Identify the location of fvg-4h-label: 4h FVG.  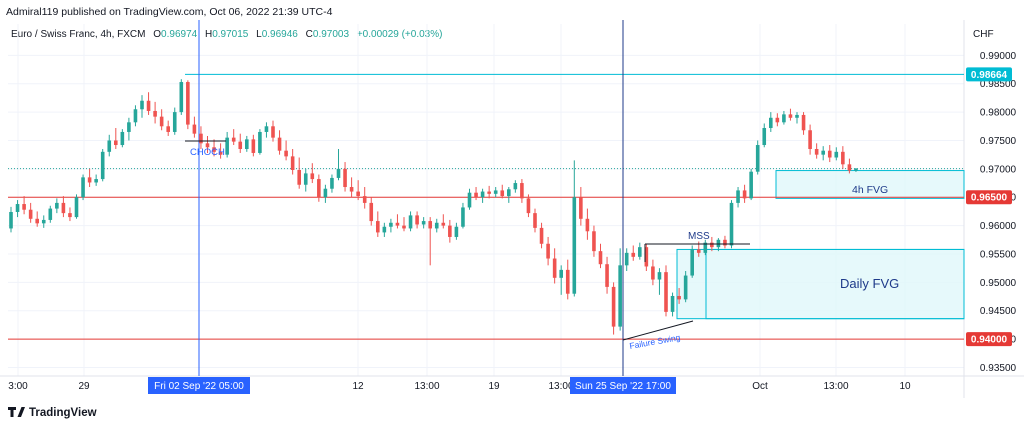
(870, 190).